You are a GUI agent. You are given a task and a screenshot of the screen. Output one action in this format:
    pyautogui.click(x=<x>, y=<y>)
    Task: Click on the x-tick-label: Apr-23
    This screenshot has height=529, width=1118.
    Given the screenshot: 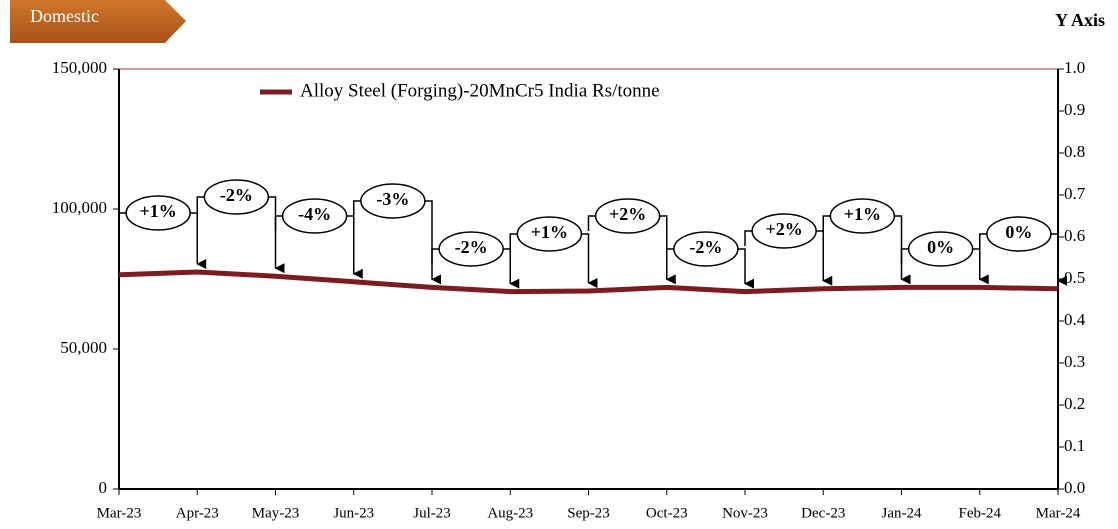 What is the action you would take?
    pyautogui.click(x=197, y=513)
    